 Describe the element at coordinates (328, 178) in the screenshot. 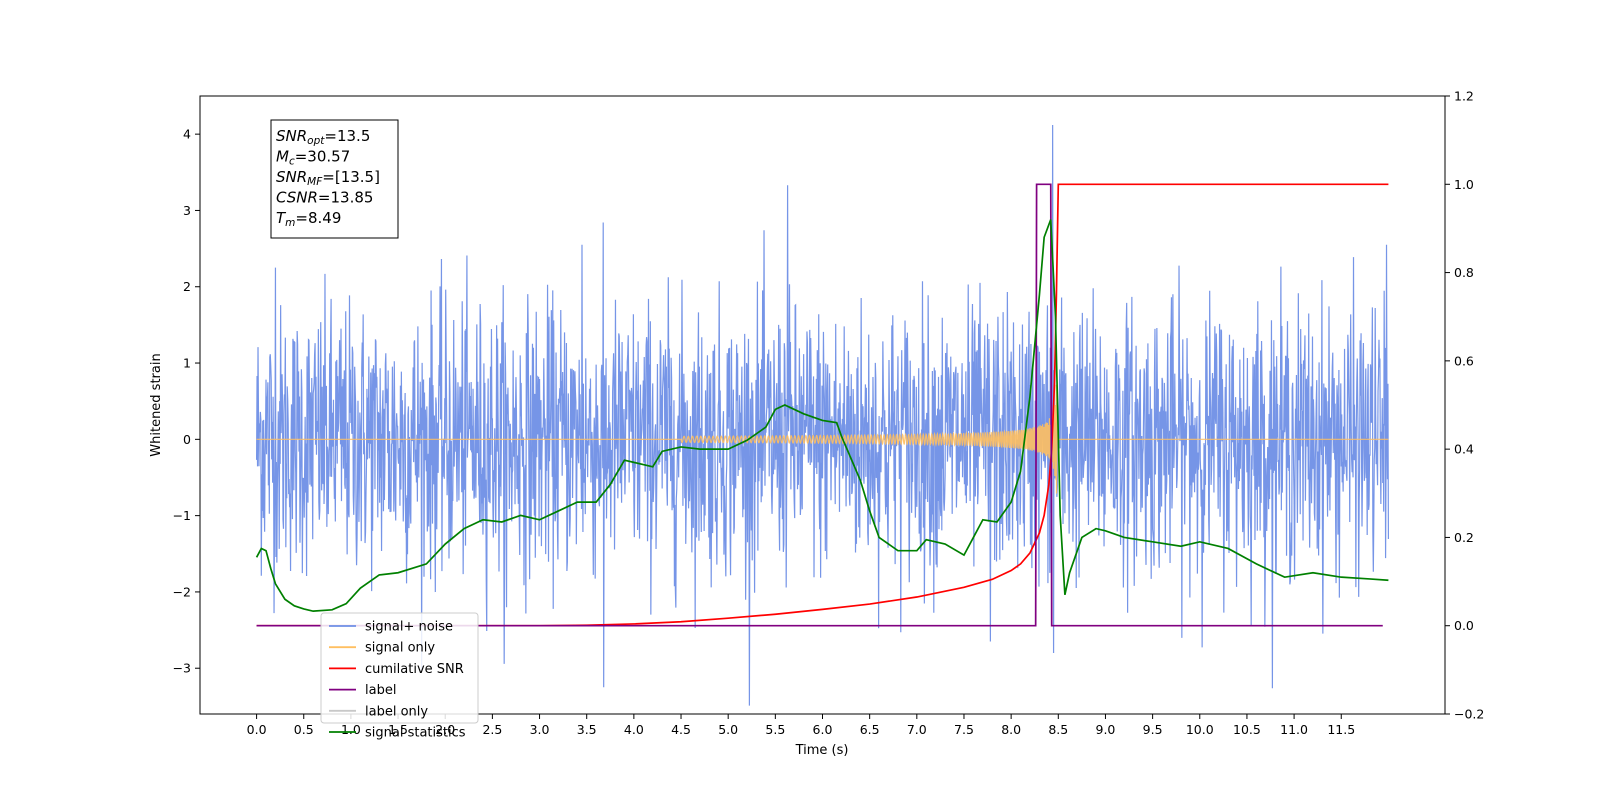

I see `annotation-line: SNRMF=[13.5]` at that location.